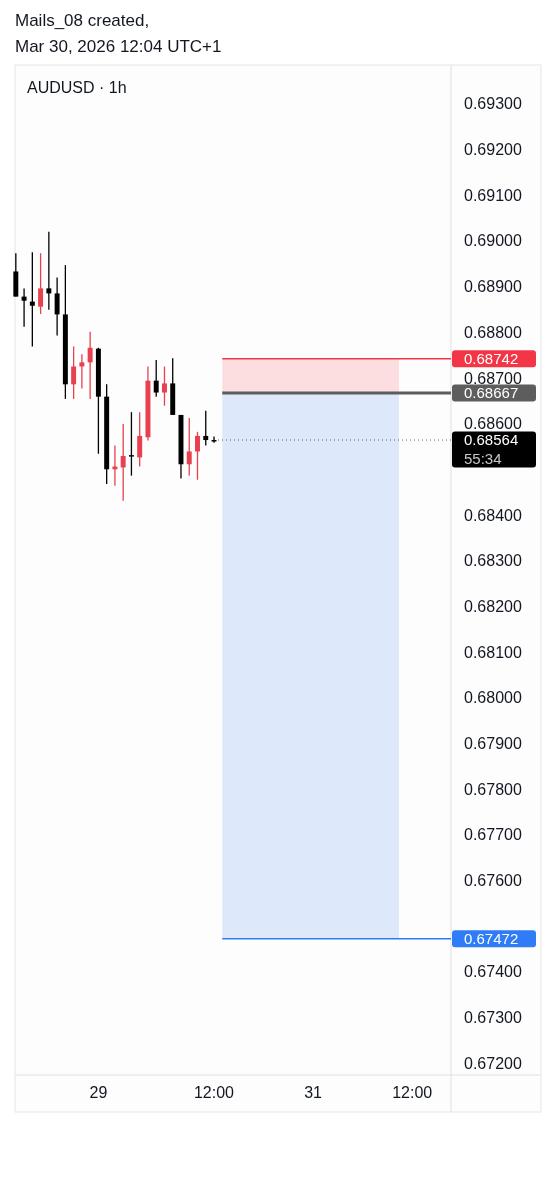 The width and height of the screenshot is (556, 1200). What do you see at coordinates (491, 939) in the screenshot?
I see `ref-line-label: 0.67472` at bounding box center [491, 939].